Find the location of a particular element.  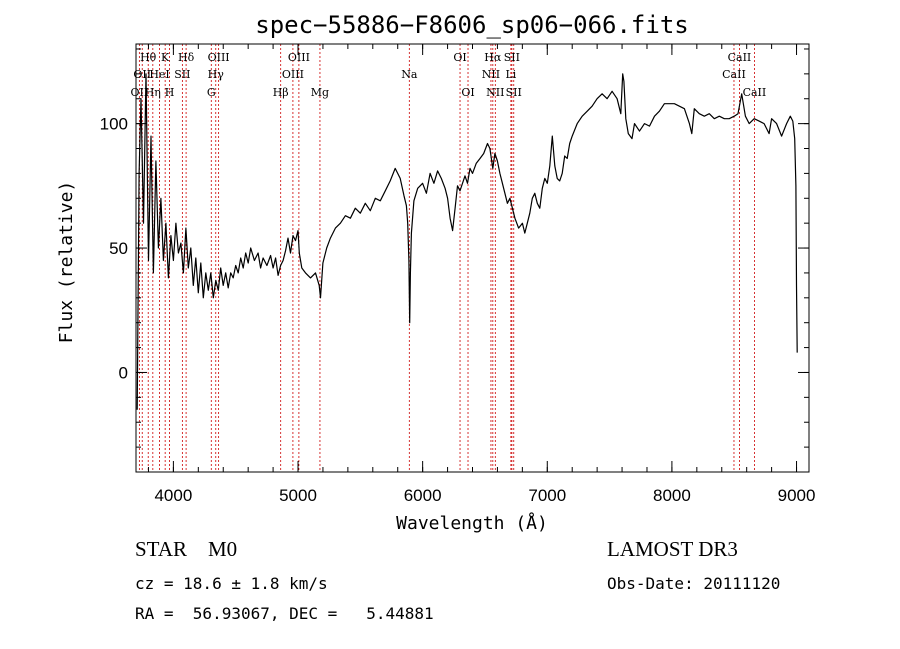

x-tick-label: 5000 is located at coordinates (298, 495).